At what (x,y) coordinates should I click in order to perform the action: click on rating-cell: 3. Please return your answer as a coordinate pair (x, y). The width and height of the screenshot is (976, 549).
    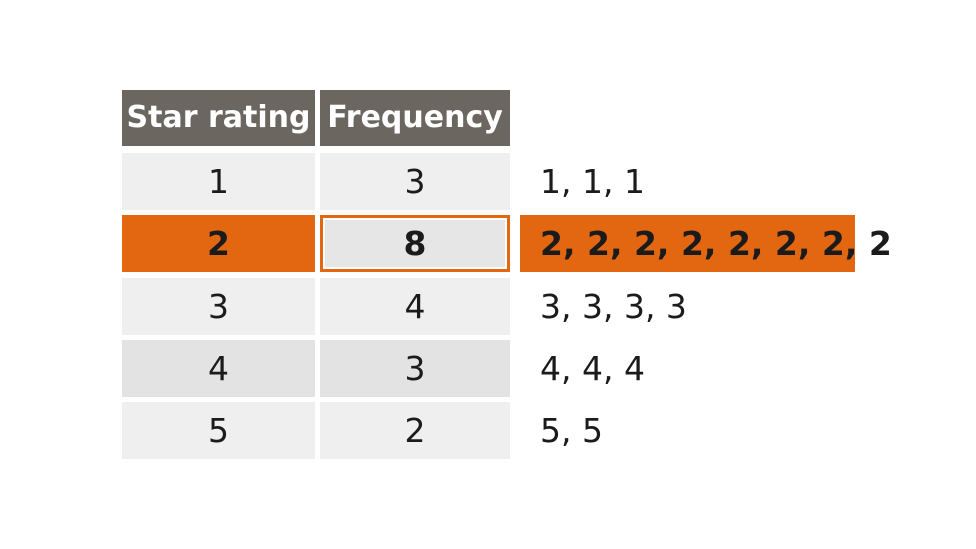
    Looking at the image, I should click on (218, 306).